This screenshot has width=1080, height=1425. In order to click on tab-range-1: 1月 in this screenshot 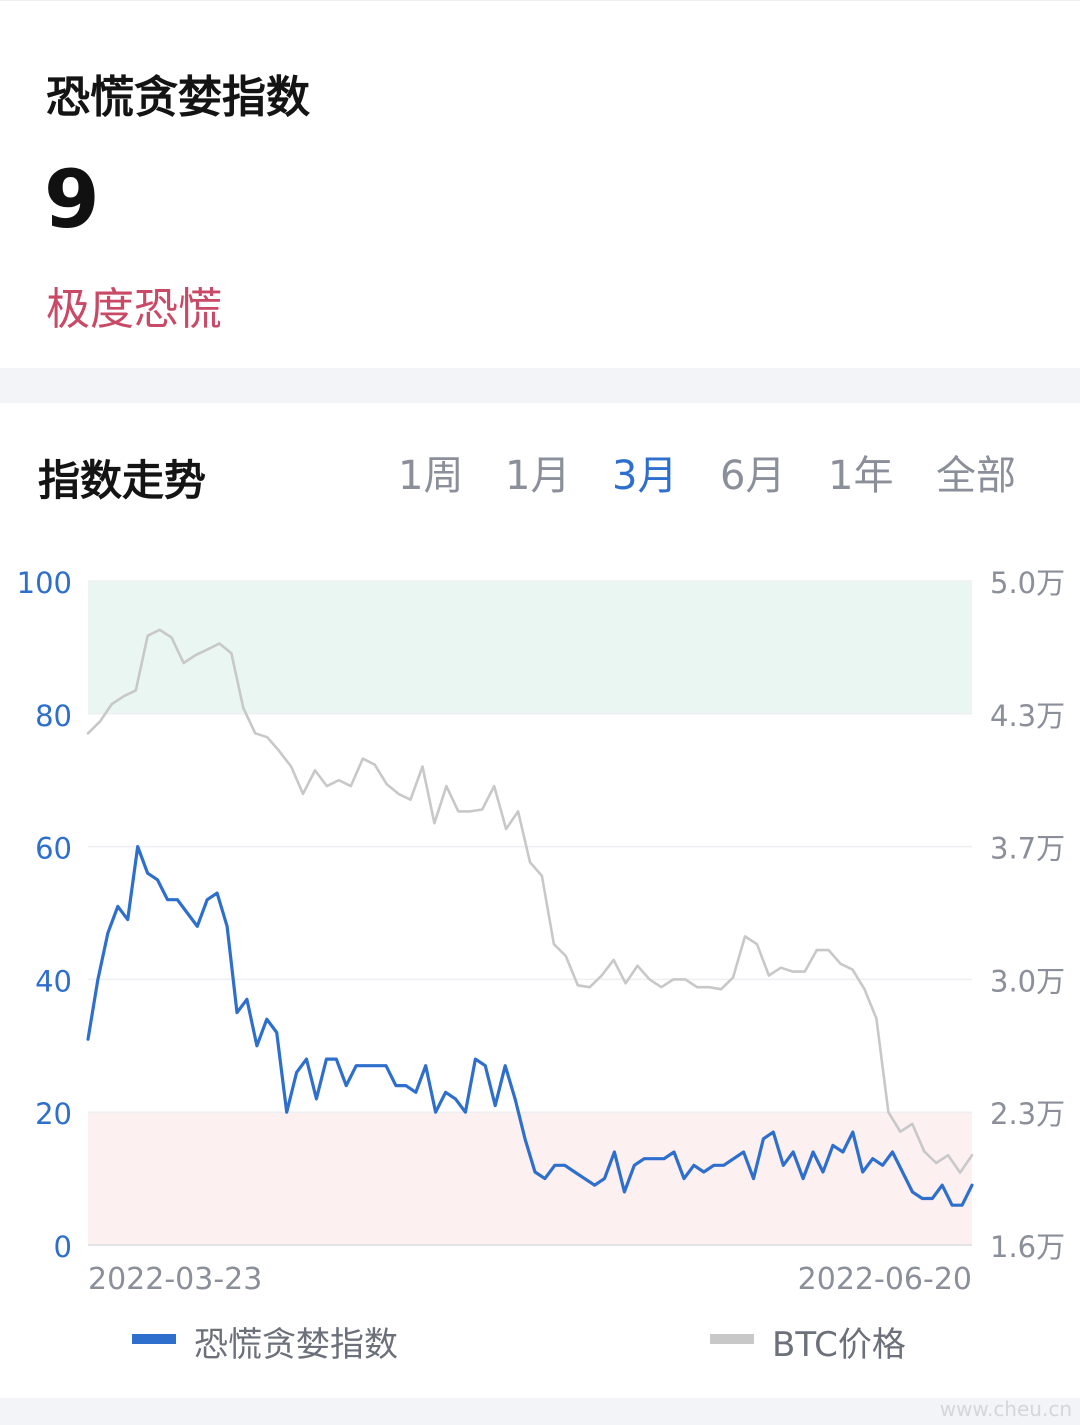, I will do `click(538, 476)`.